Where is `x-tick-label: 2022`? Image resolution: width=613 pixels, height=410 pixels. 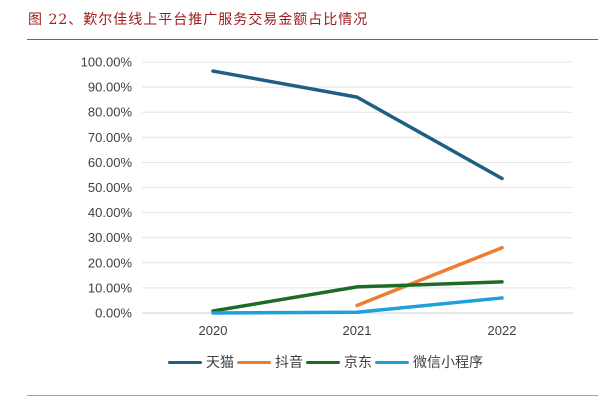 x-tick-label: 2022 is located at coordinates (502, 330).